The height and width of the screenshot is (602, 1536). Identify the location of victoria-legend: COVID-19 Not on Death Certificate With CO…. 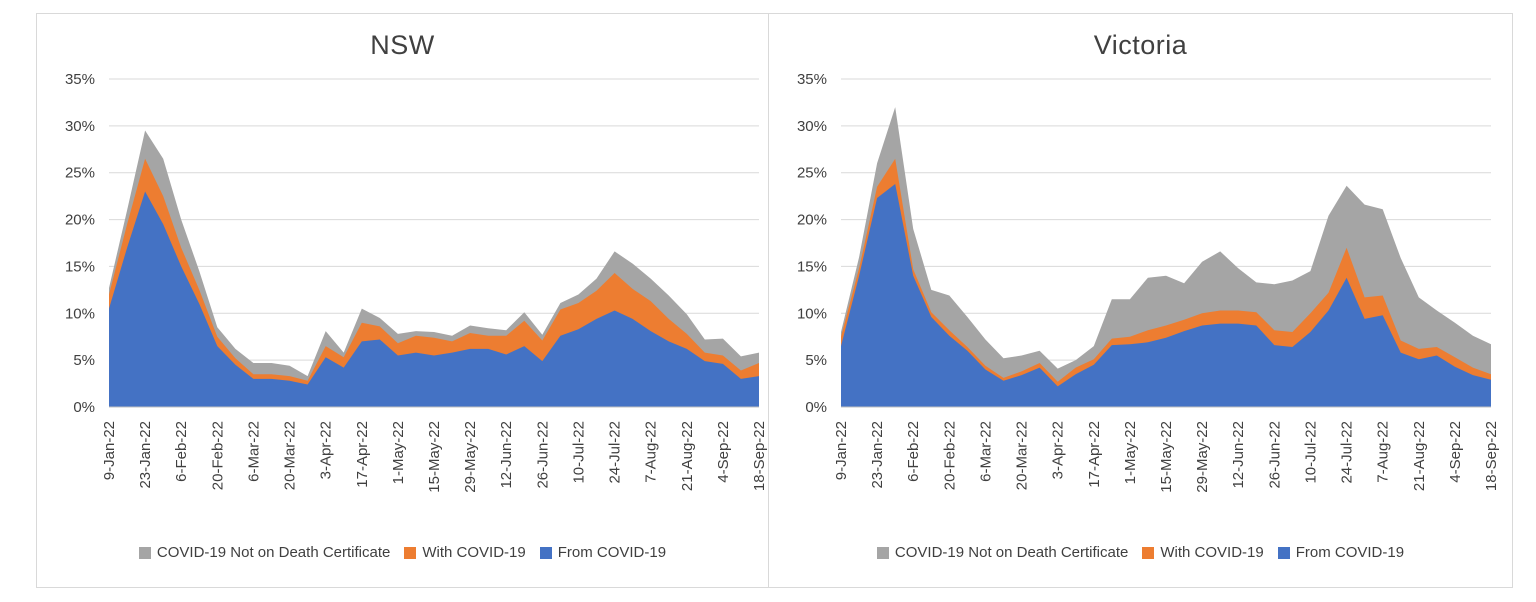
(1140, 552).